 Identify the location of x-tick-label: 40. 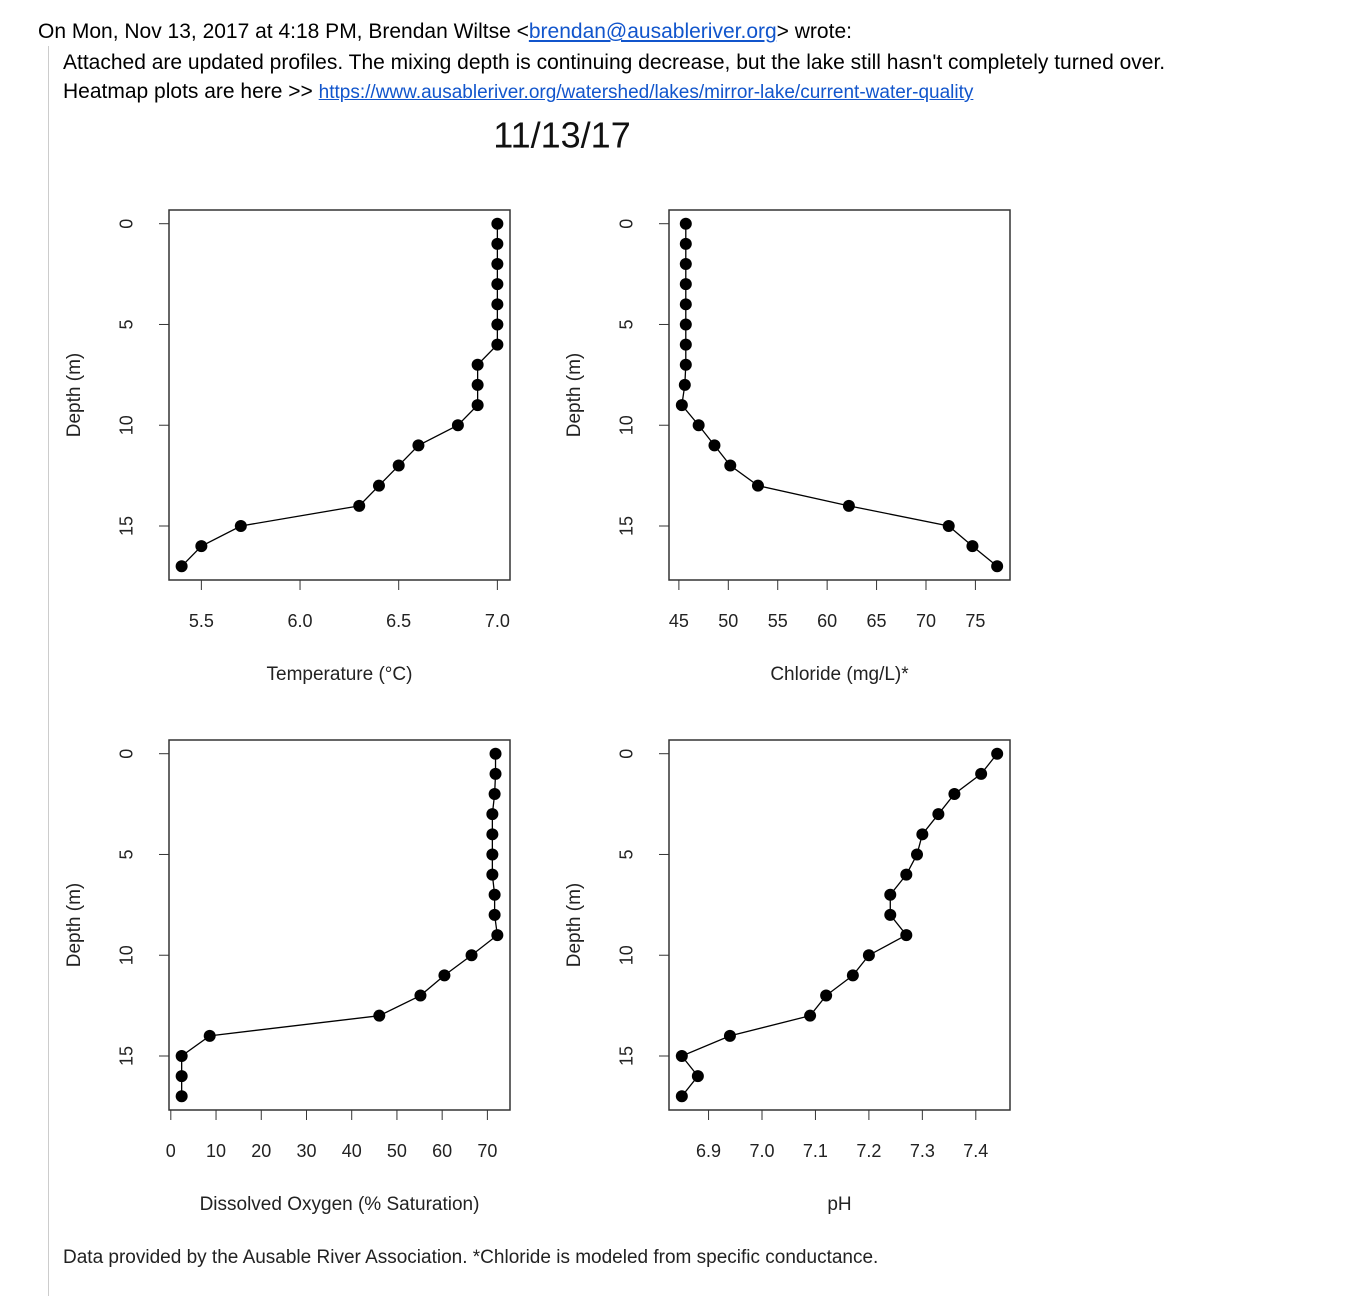
(352, 1151).